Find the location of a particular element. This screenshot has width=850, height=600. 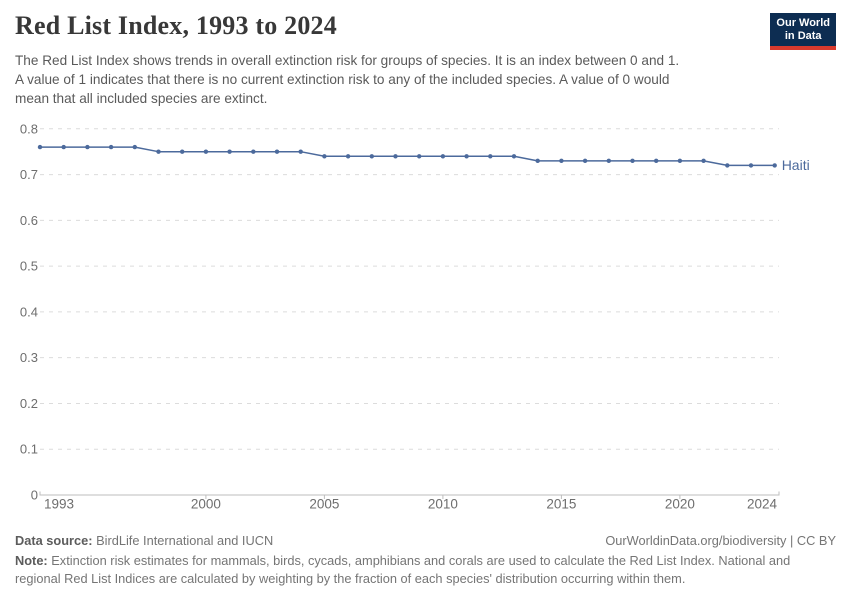

y-tick-label: 0 is located at coordinates (34, 495).